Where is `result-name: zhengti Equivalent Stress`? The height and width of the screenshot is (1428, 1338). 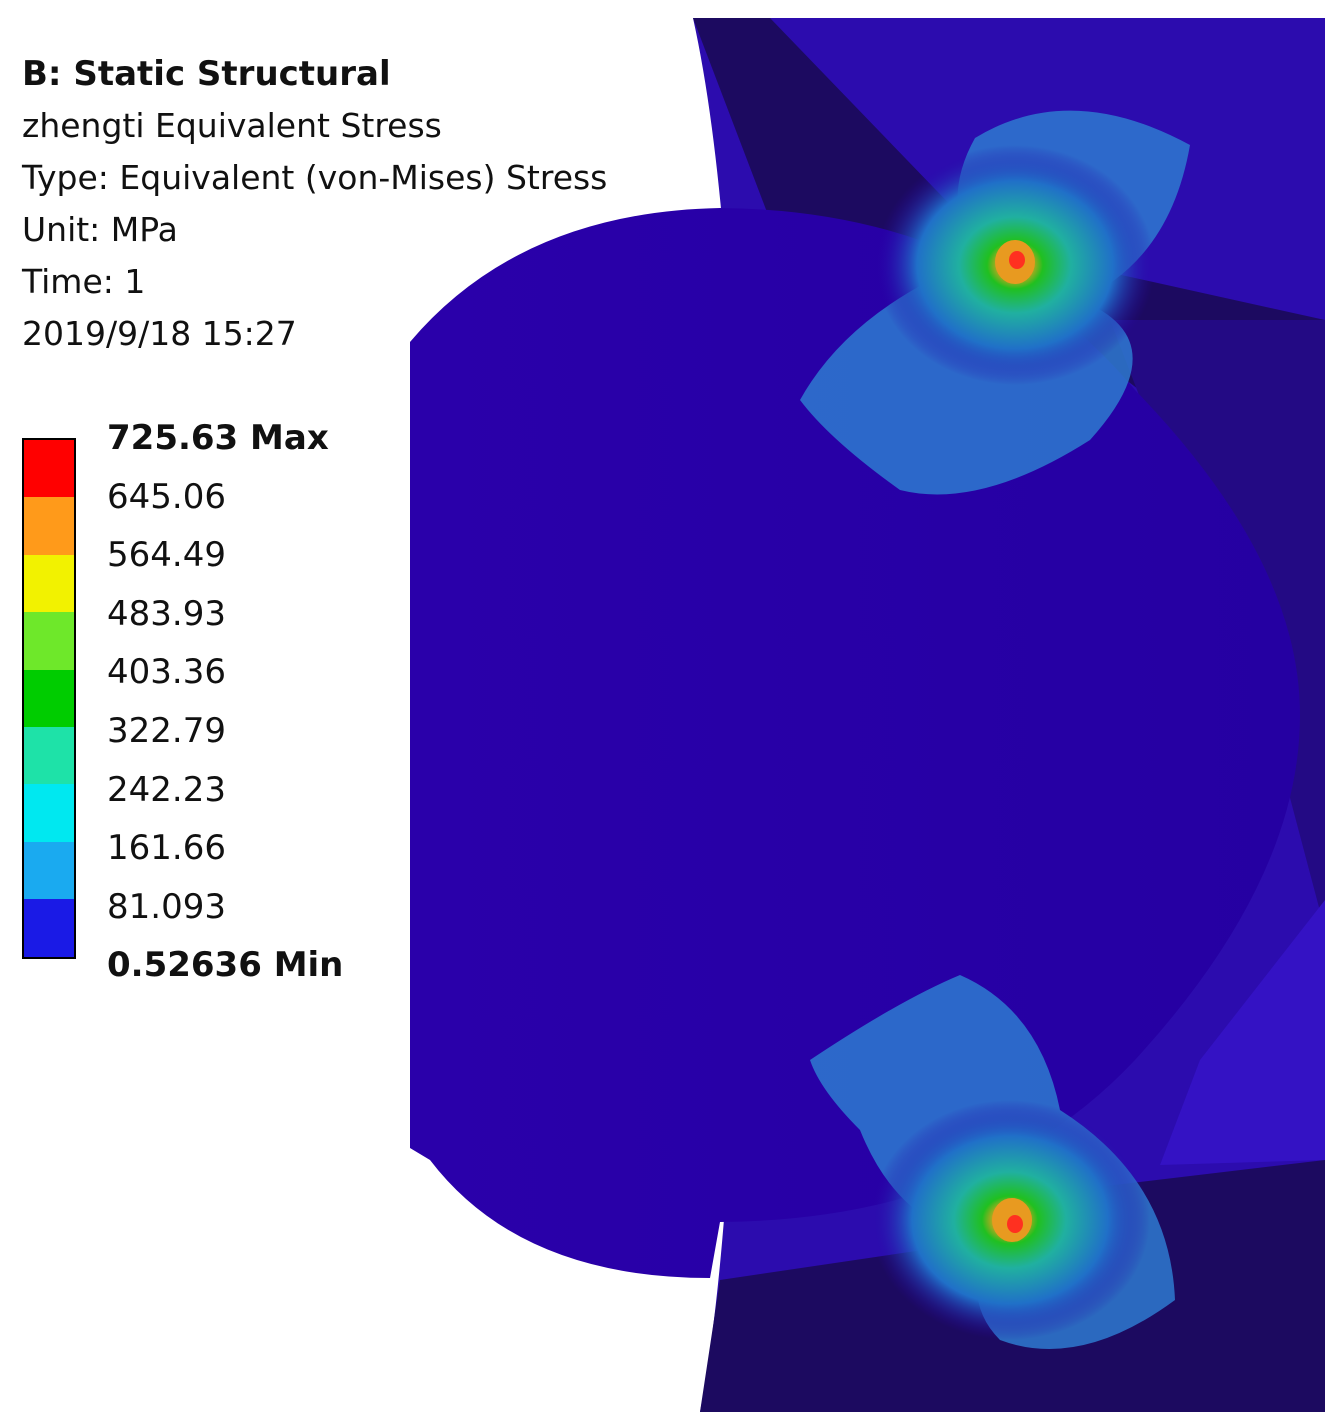
result-name: zhengti Equivalent Stress is located at coordinates (232, 125).